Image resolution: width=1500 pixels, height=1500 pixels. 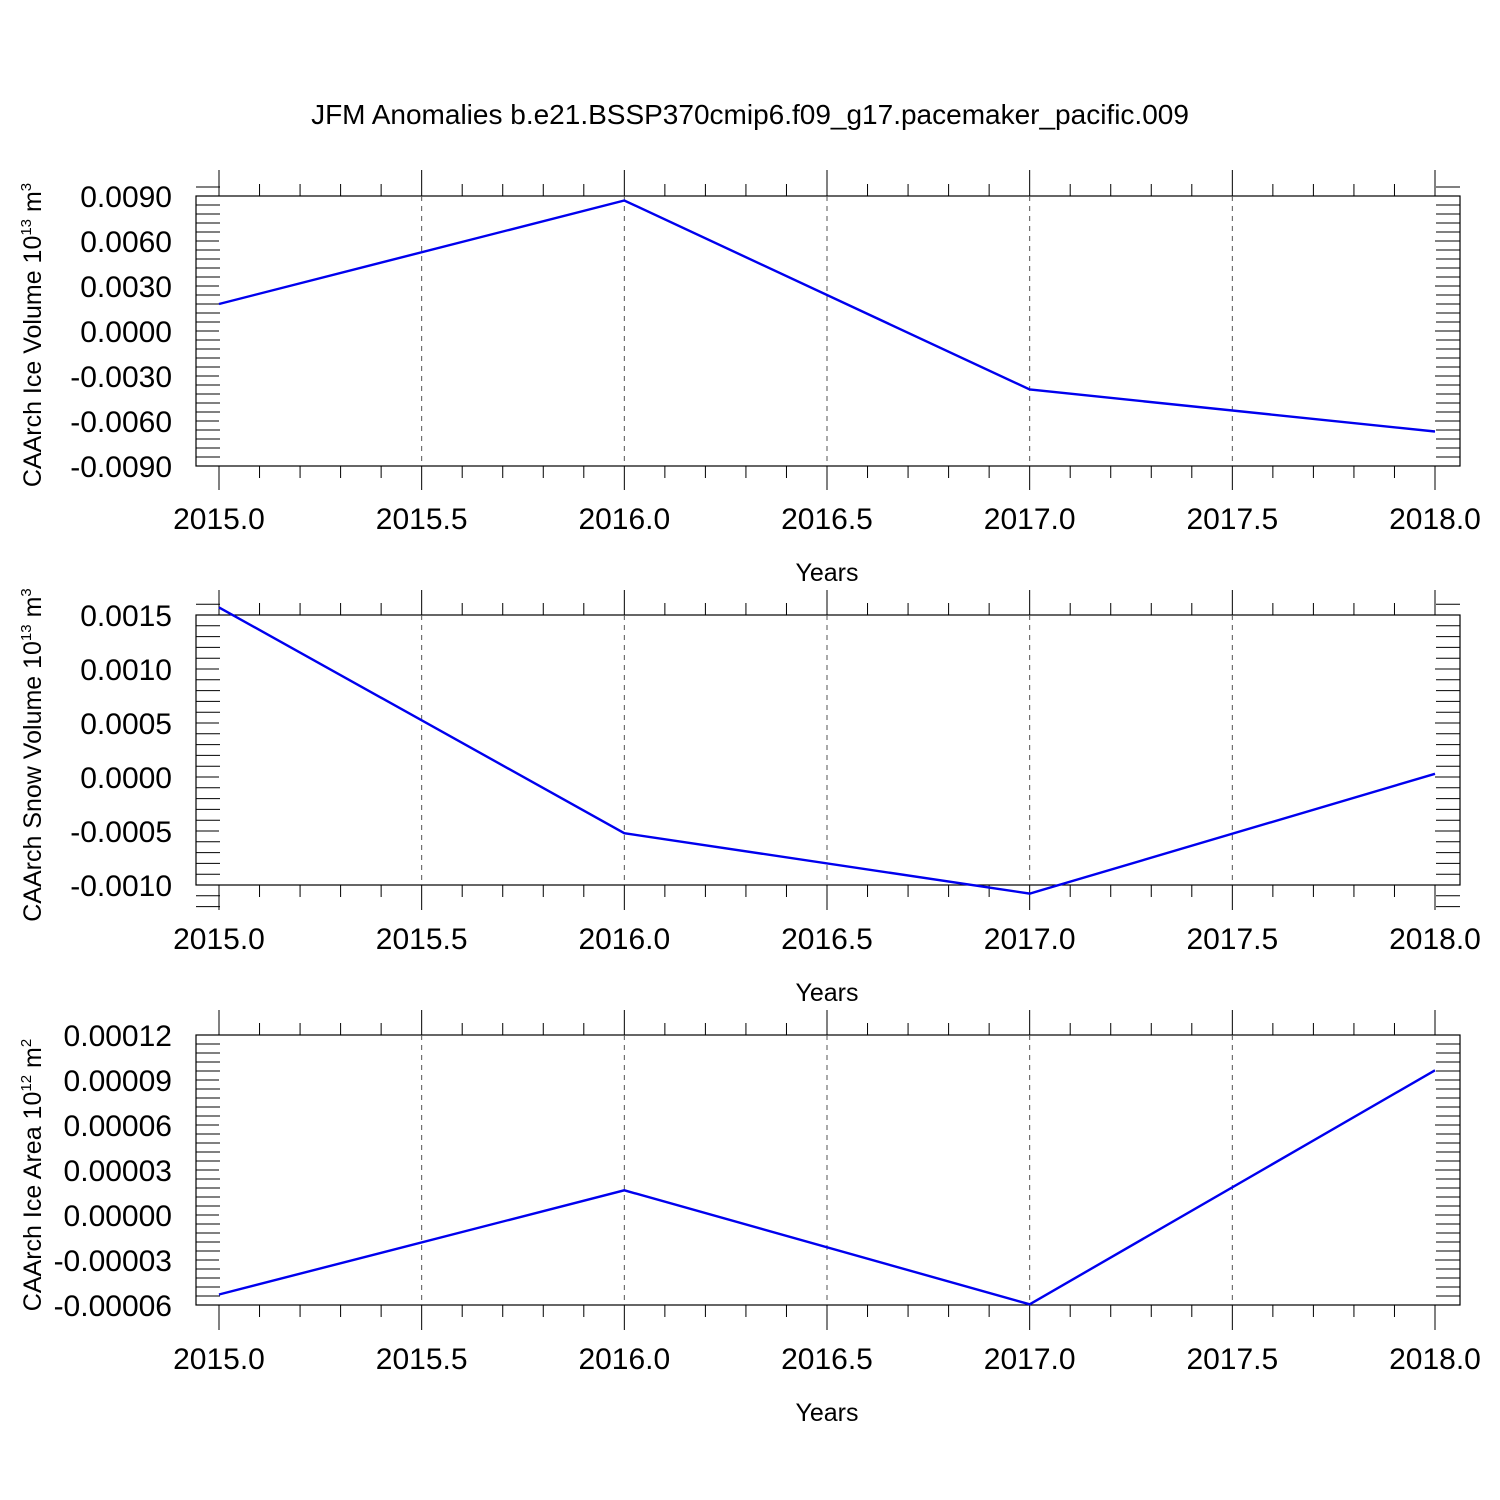 I want to click on y-tick-label: -0.0060, so click(x=121, y=422).